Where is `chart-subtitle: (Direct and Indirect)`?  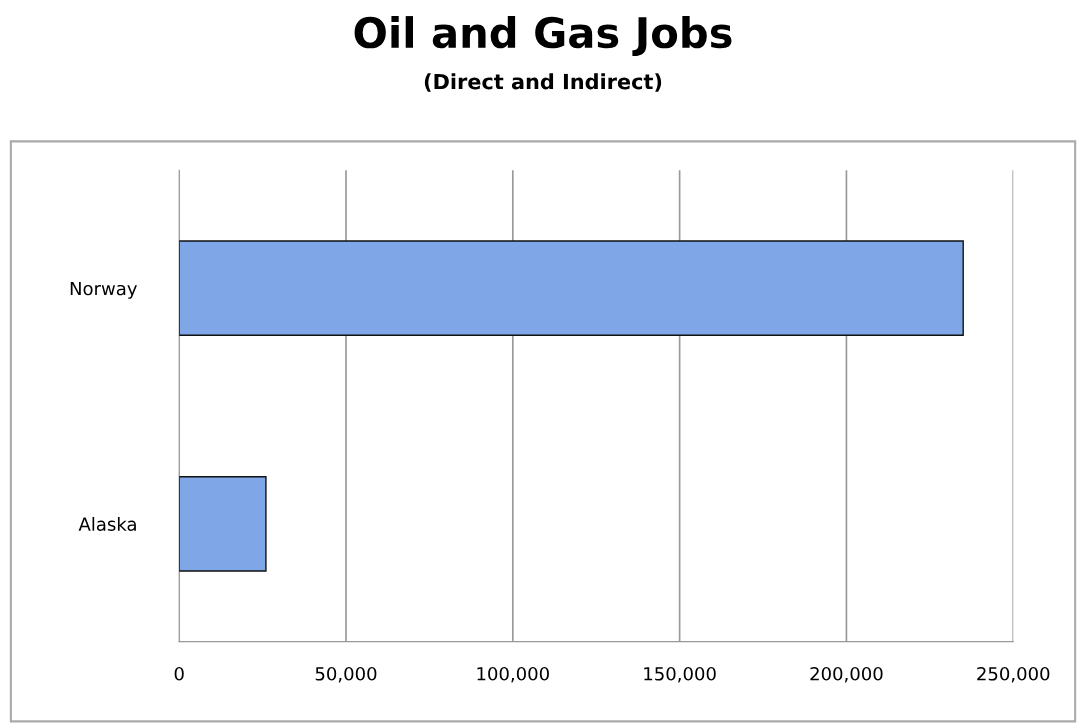 chart-subtitle: (Direct and Indirect) is located at coordinates (543, 82).